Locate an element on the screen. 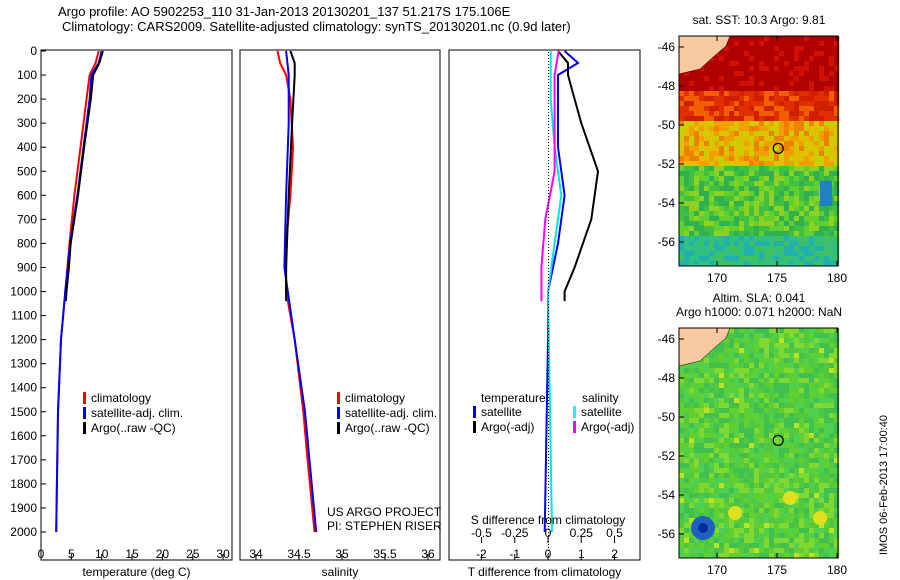  map-blob is located at coordinates (703, 528).